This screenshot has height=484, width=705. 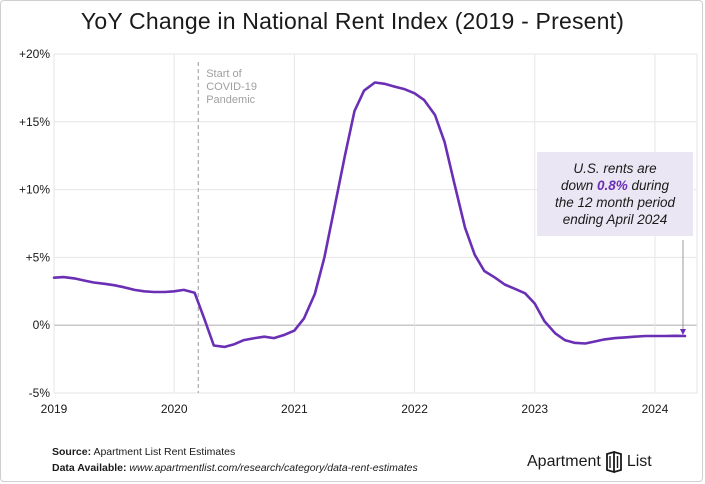 I want to click on covid-label-line3: Pandemic, so click(x=230, y=100).